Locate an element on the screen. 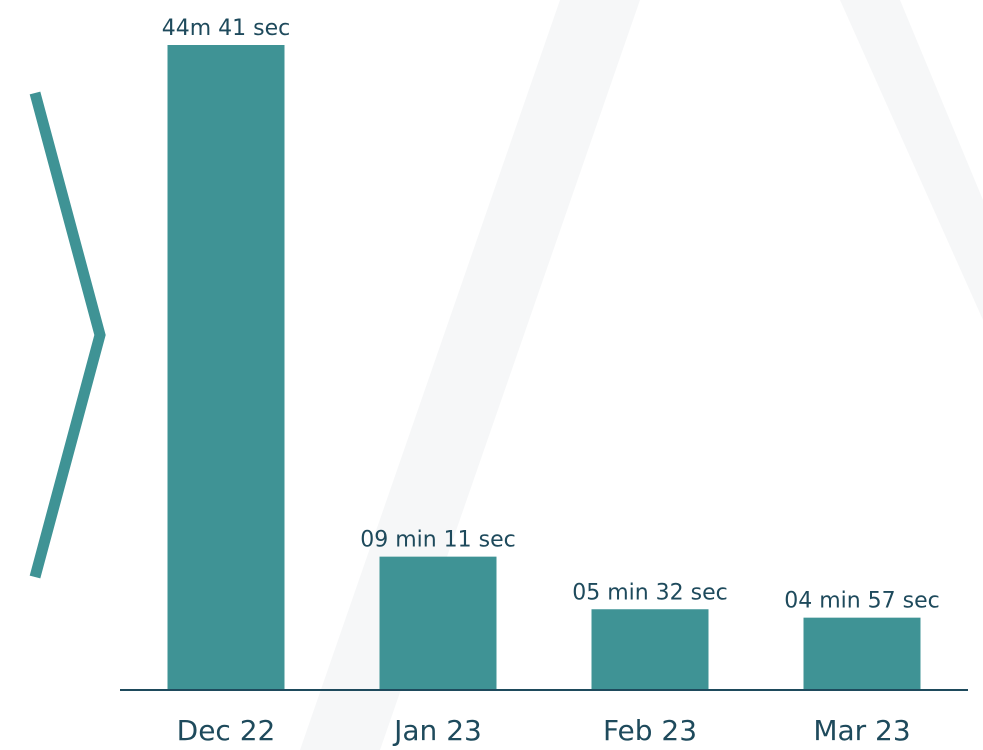  x-tick-label: Mar 23 is located at coordinates (861, 730).